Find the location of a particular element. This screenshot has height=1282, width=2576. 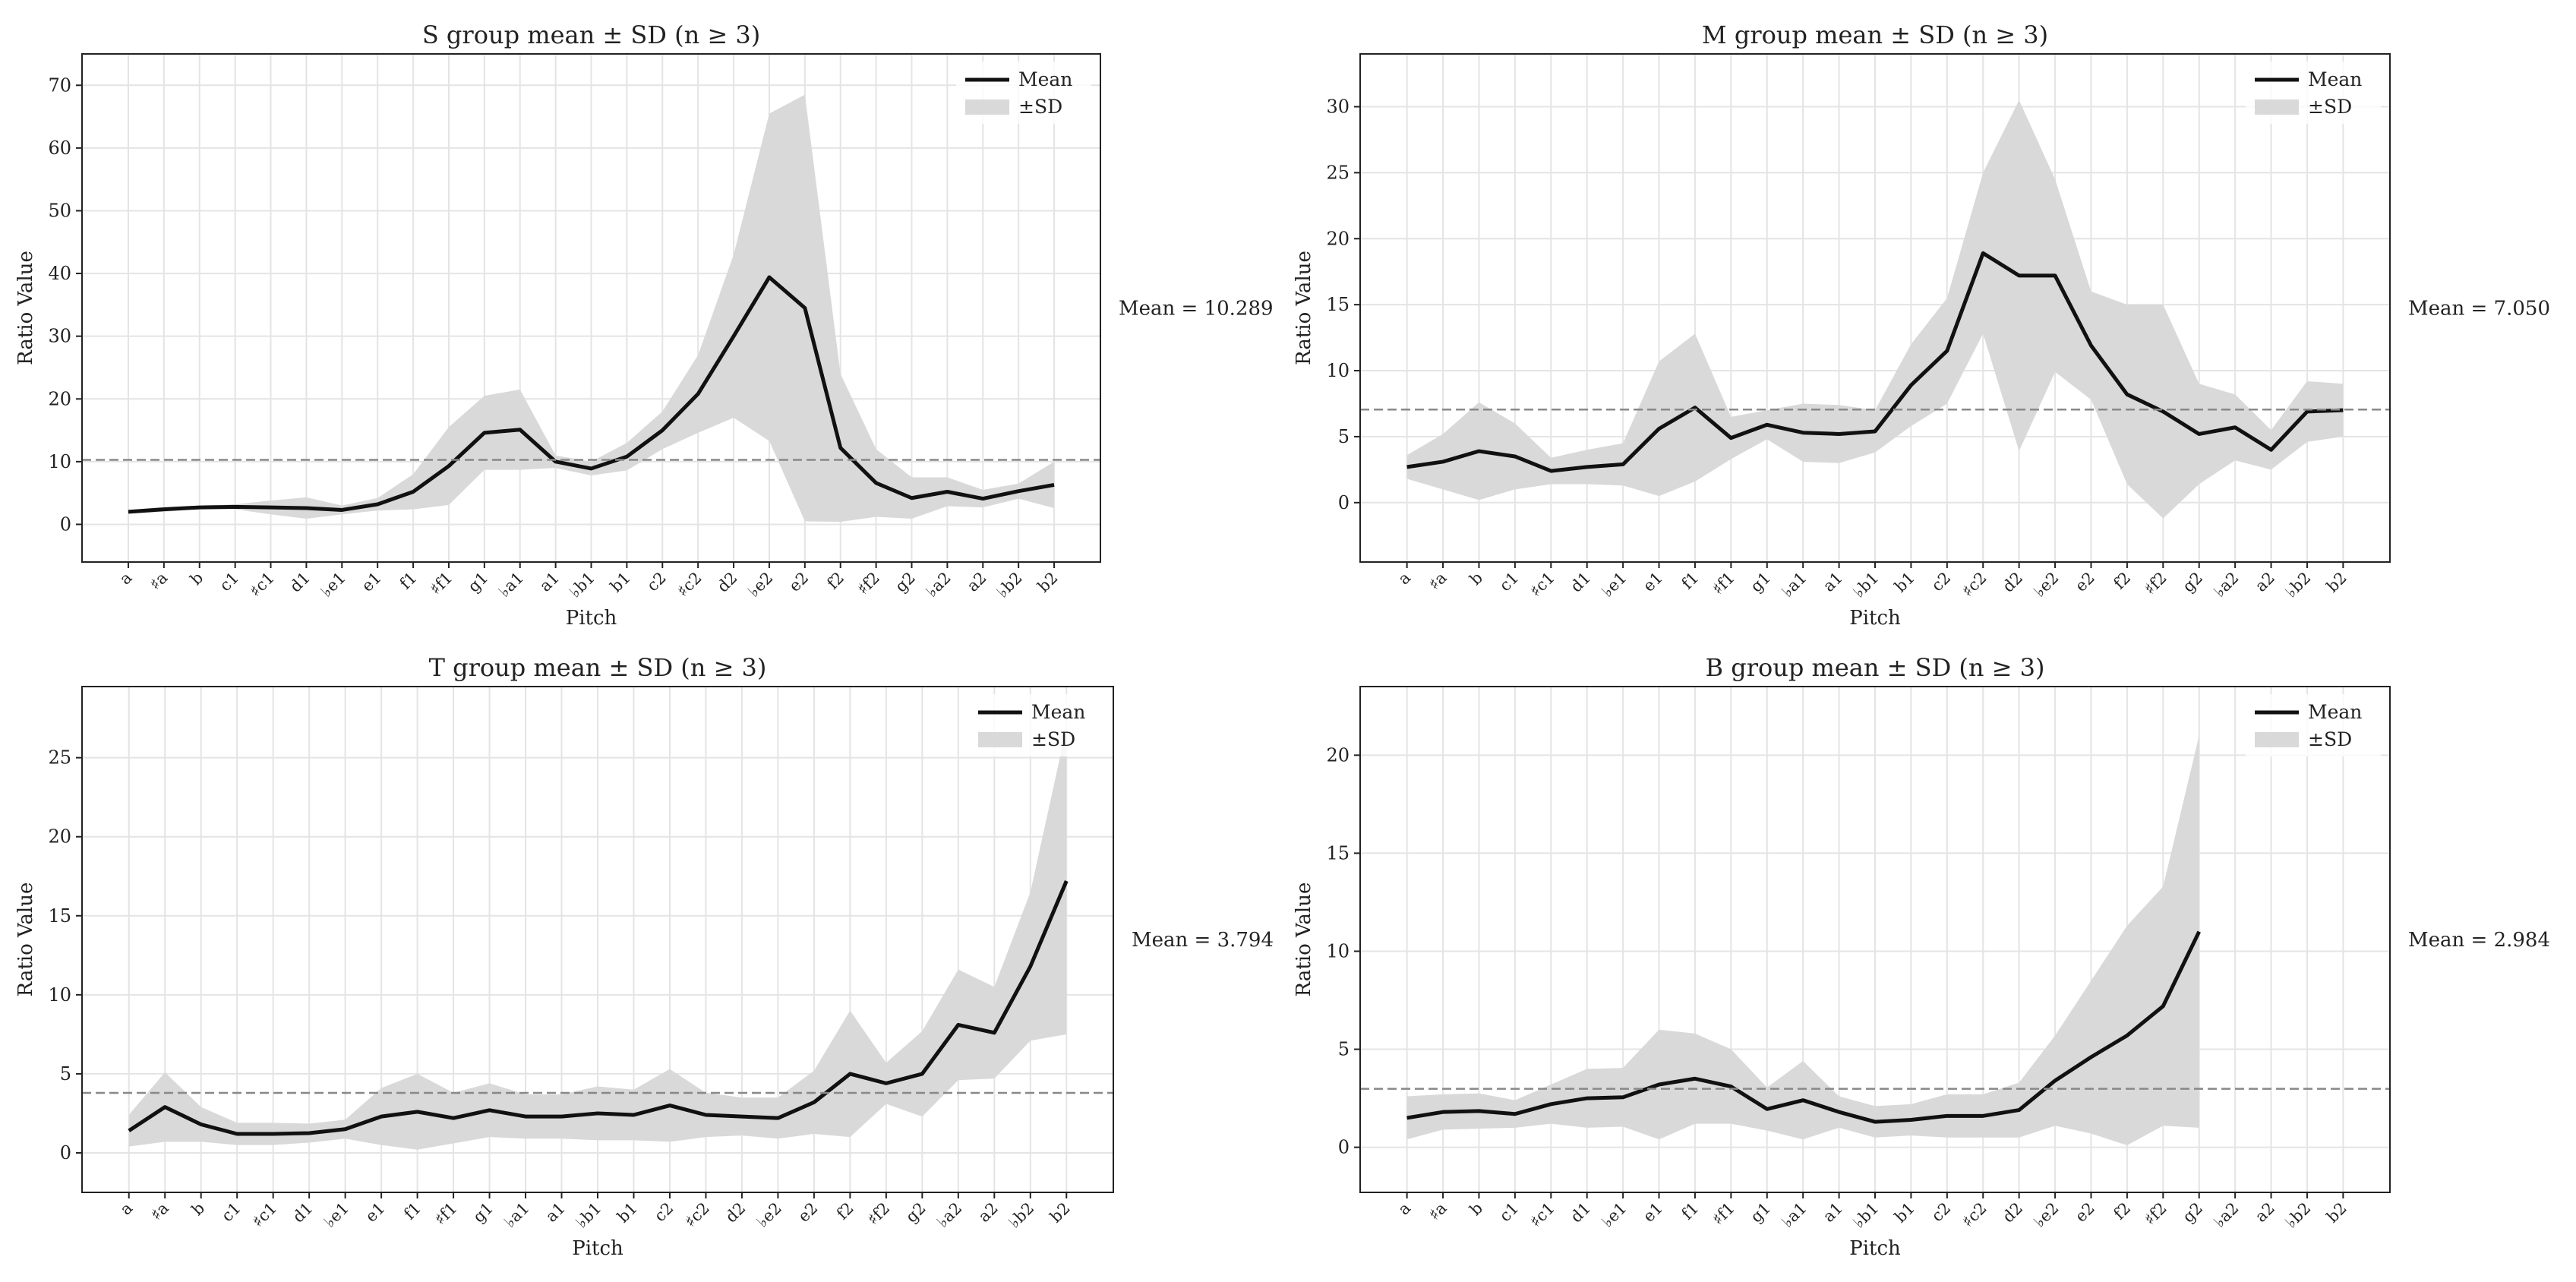

mean-annotation: Mean = 3.794 is located at coordinates (1203, 940).